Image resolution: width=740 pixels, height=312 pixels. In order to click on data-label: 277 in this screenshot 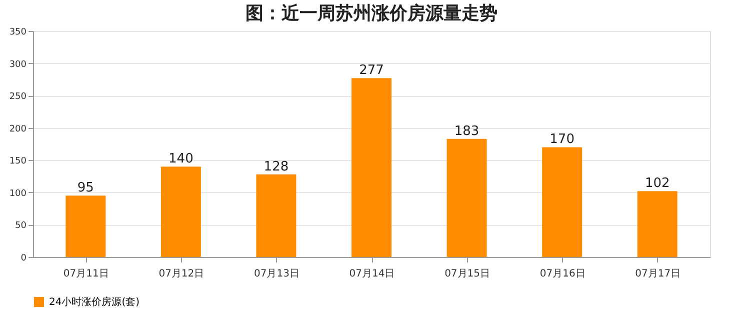, I will do `click(371, 70)`.